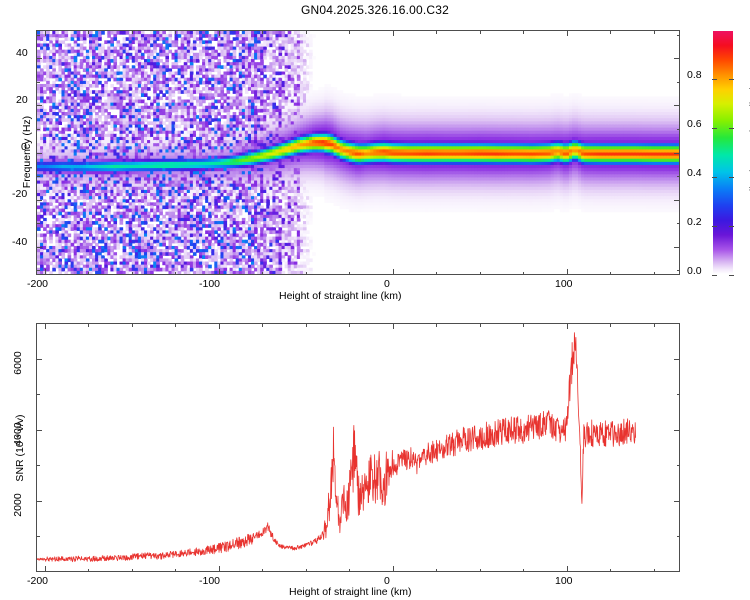  I want to click on snr-x-axis-label: Height of straight line (km), so click(350, 592).